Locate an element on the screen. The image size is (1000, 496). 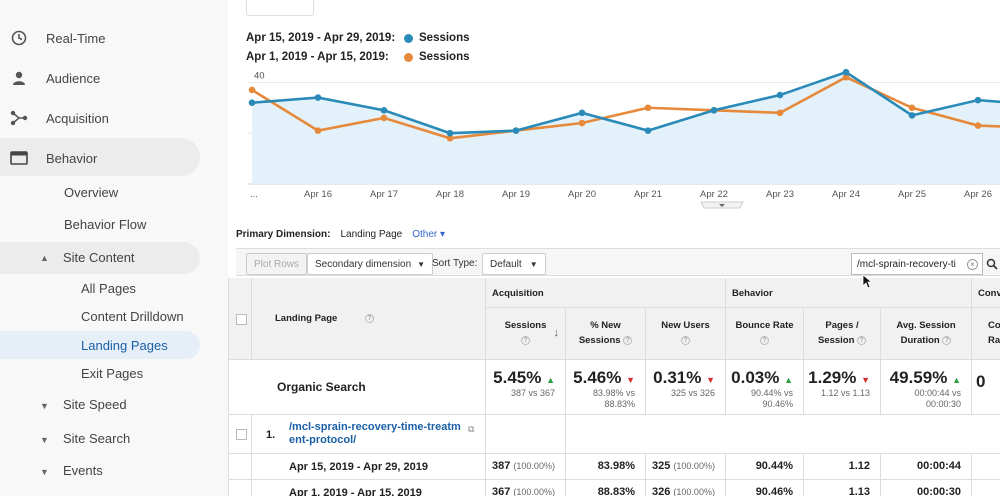
column-sessions: Sessions ? ↓ is located at coordinates (526, 334).